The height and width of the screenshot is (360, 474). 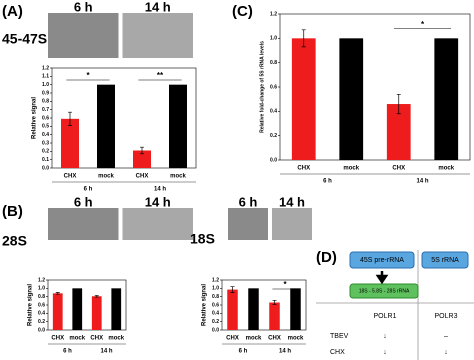 What do you see at coordinates (45, 127) in the screenshot?
I see `y-tick-label: 0.5` at bounding box center [45, 127].